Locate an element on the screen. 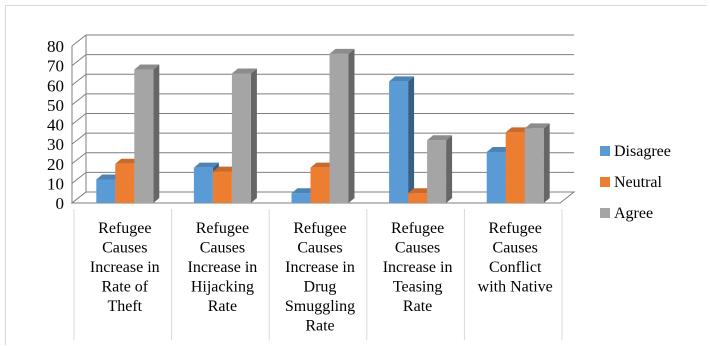 The width and height of the screenshot is (710, 346). legend-label-disagree: Disagree is located at coordinates (642, 151).